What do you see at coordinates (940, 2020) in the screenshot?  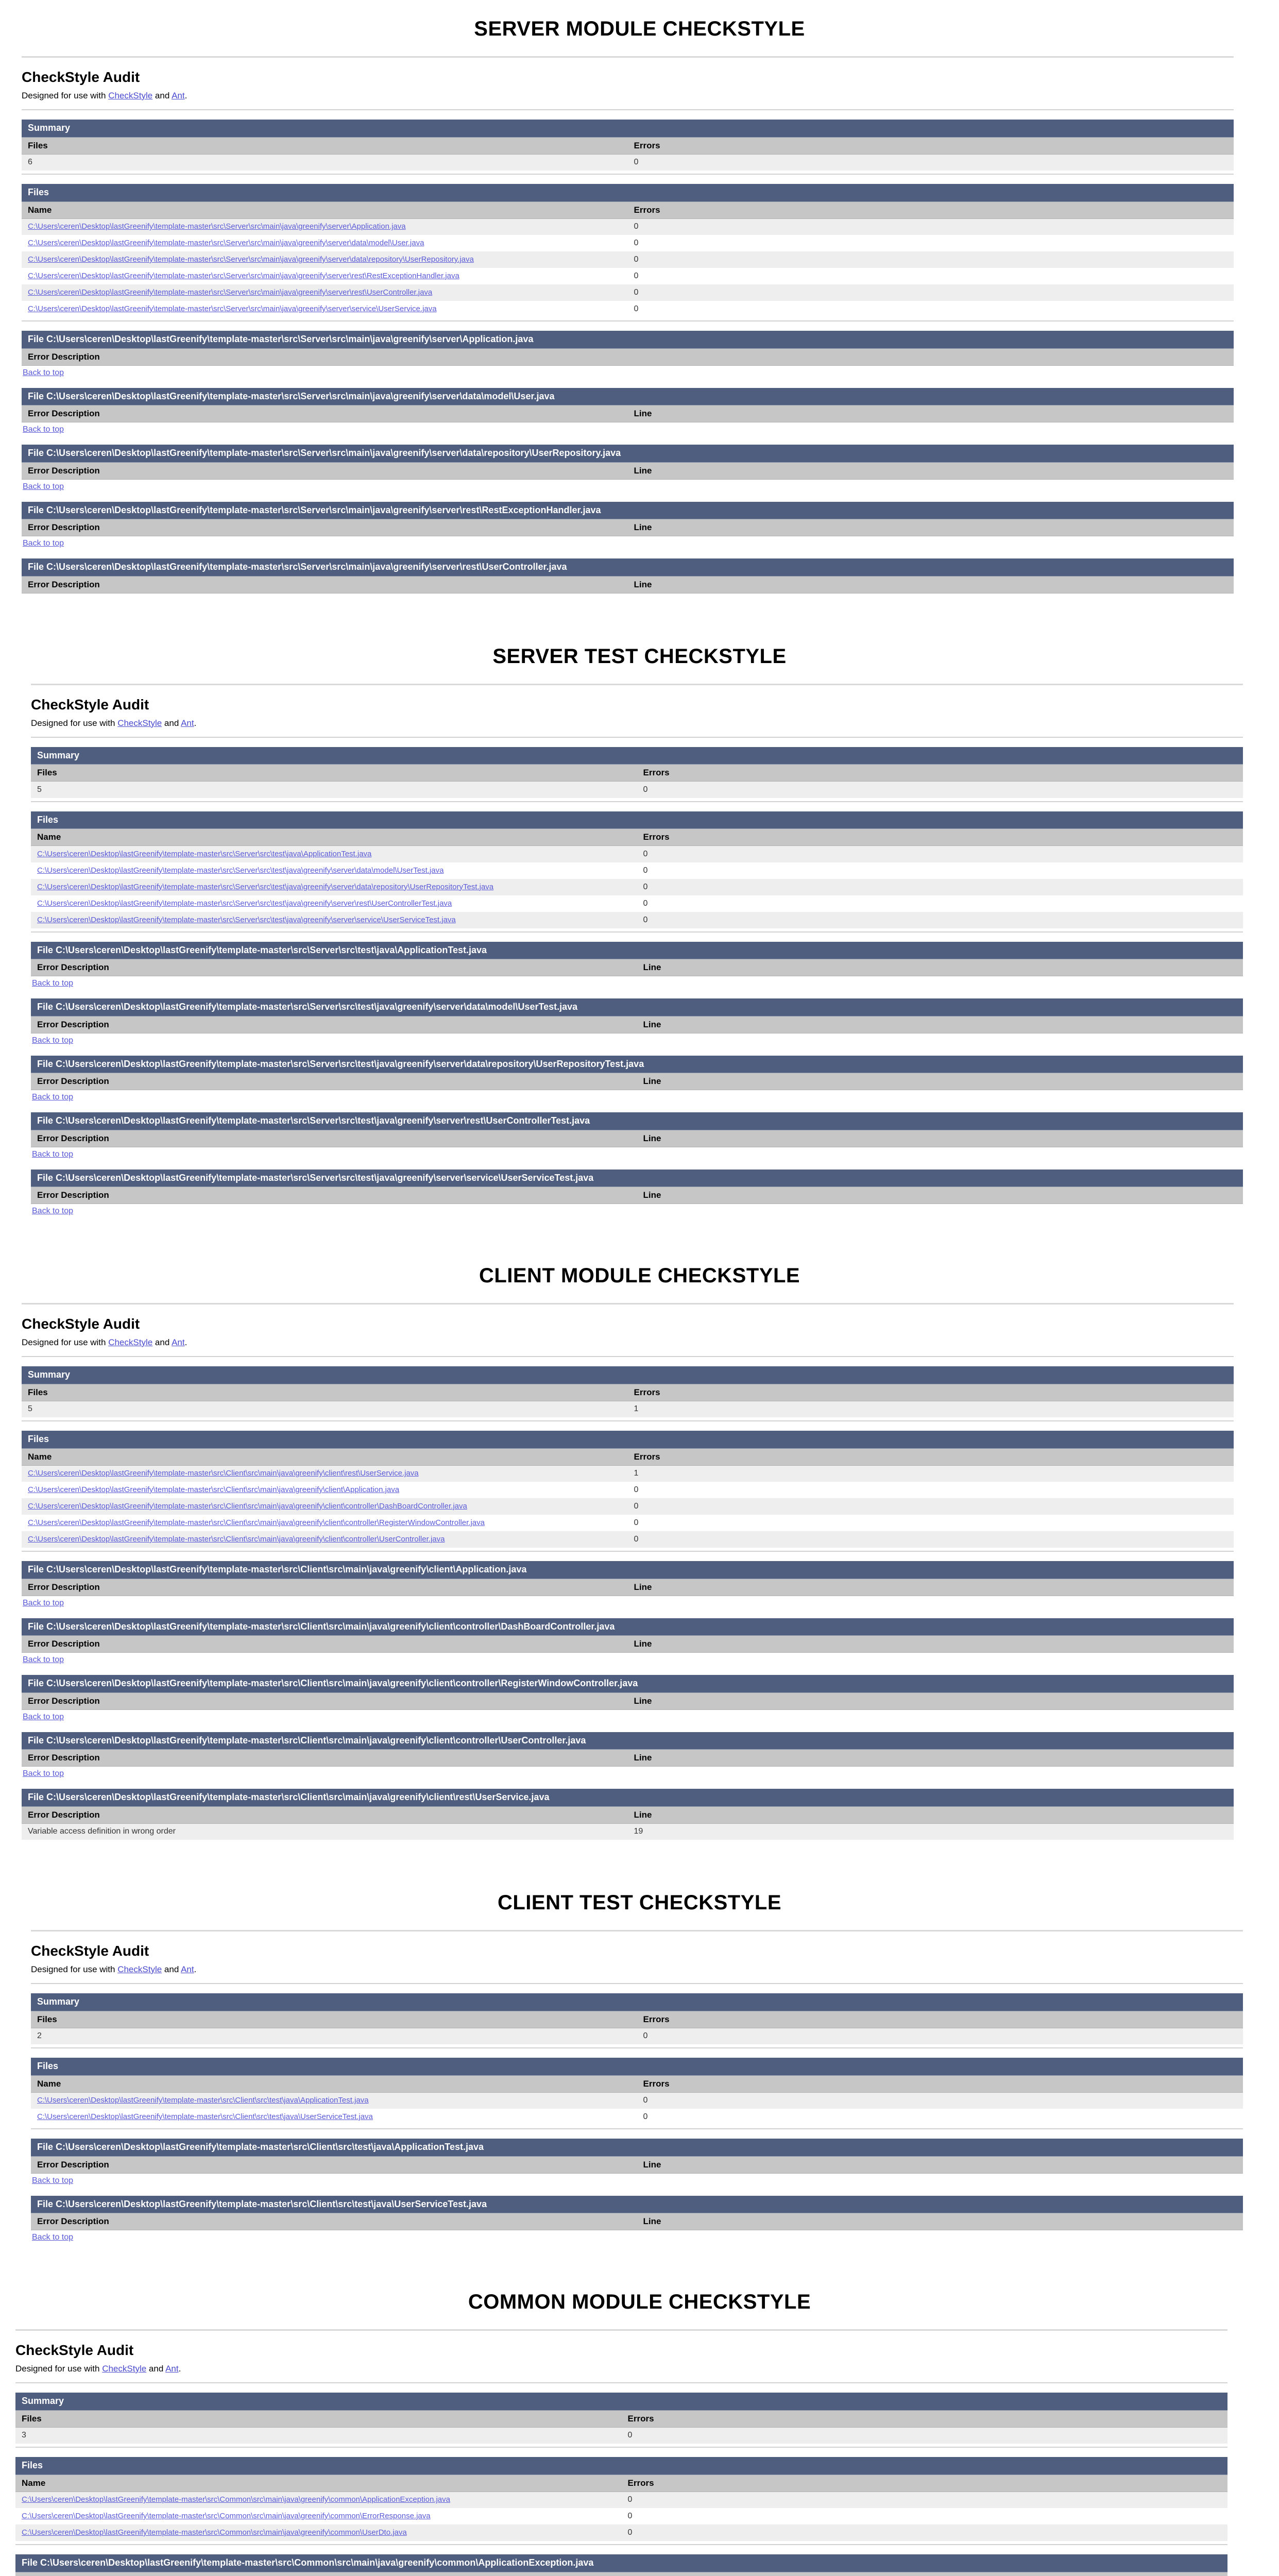 I see `summary-col-errors: Errors` at bounding box center [940, 2020].